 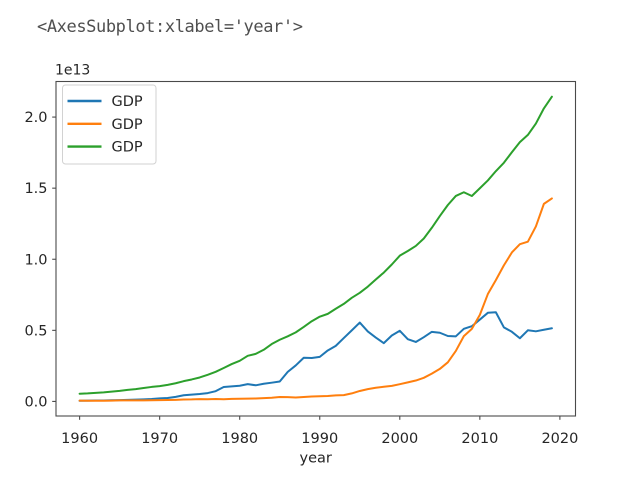 What do you see at coordinates (35, 402) in the screenshot?
I see `y-tick-label: 0.0` at bounding box center [35, 402].